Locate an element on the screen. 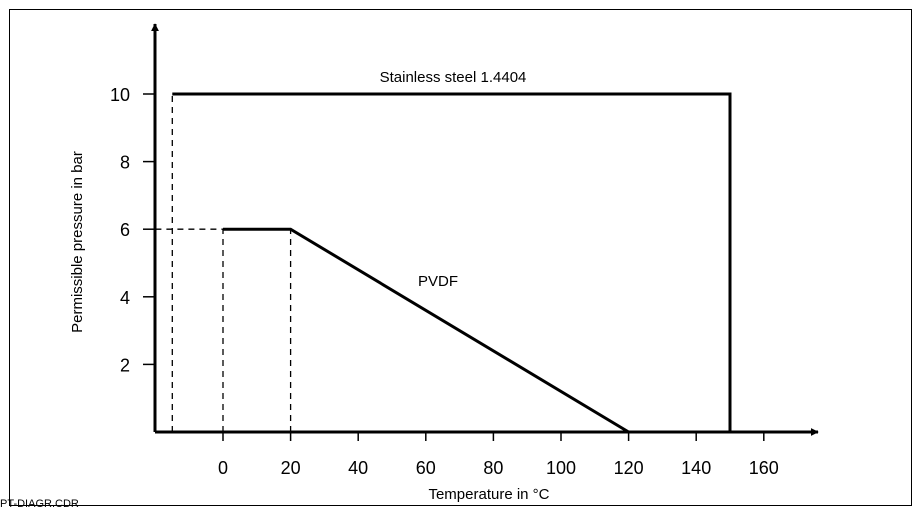 This screenshot has height=511, width=923. y-tick-label: 8 is located at coordinates (125, 163).